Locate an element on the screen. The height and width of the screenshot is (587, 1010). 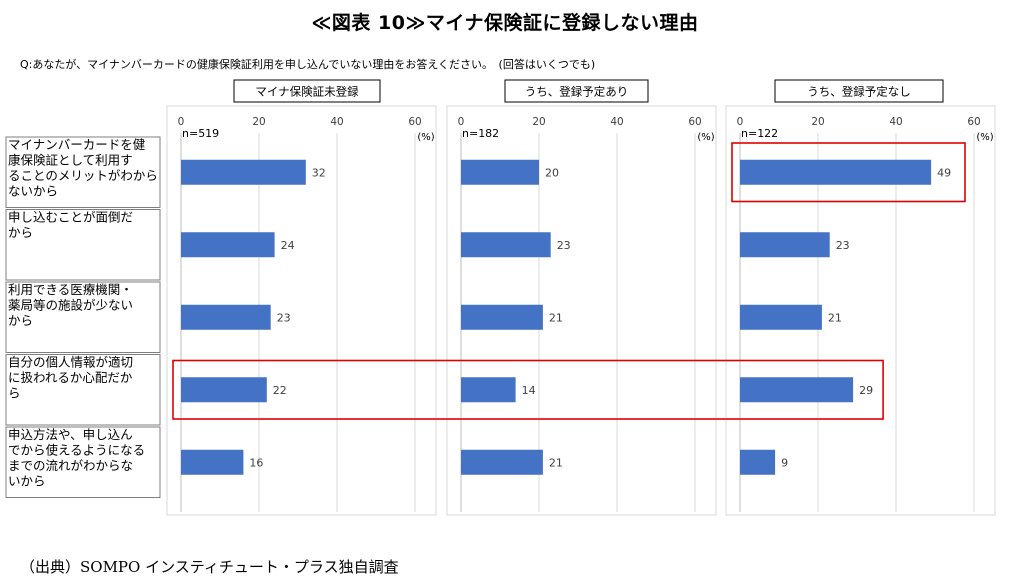
panel-title: マイナ保険証未登録 is located at coordinates (307, 92).